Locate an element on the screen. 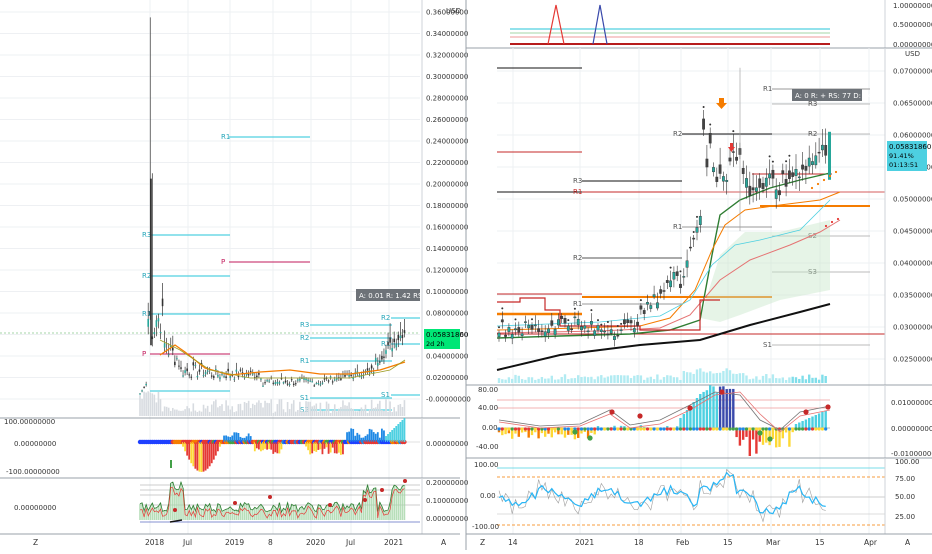 This screenshot has width=932, height=554. pivot-label: R1 is located at coordinates (577, 304).